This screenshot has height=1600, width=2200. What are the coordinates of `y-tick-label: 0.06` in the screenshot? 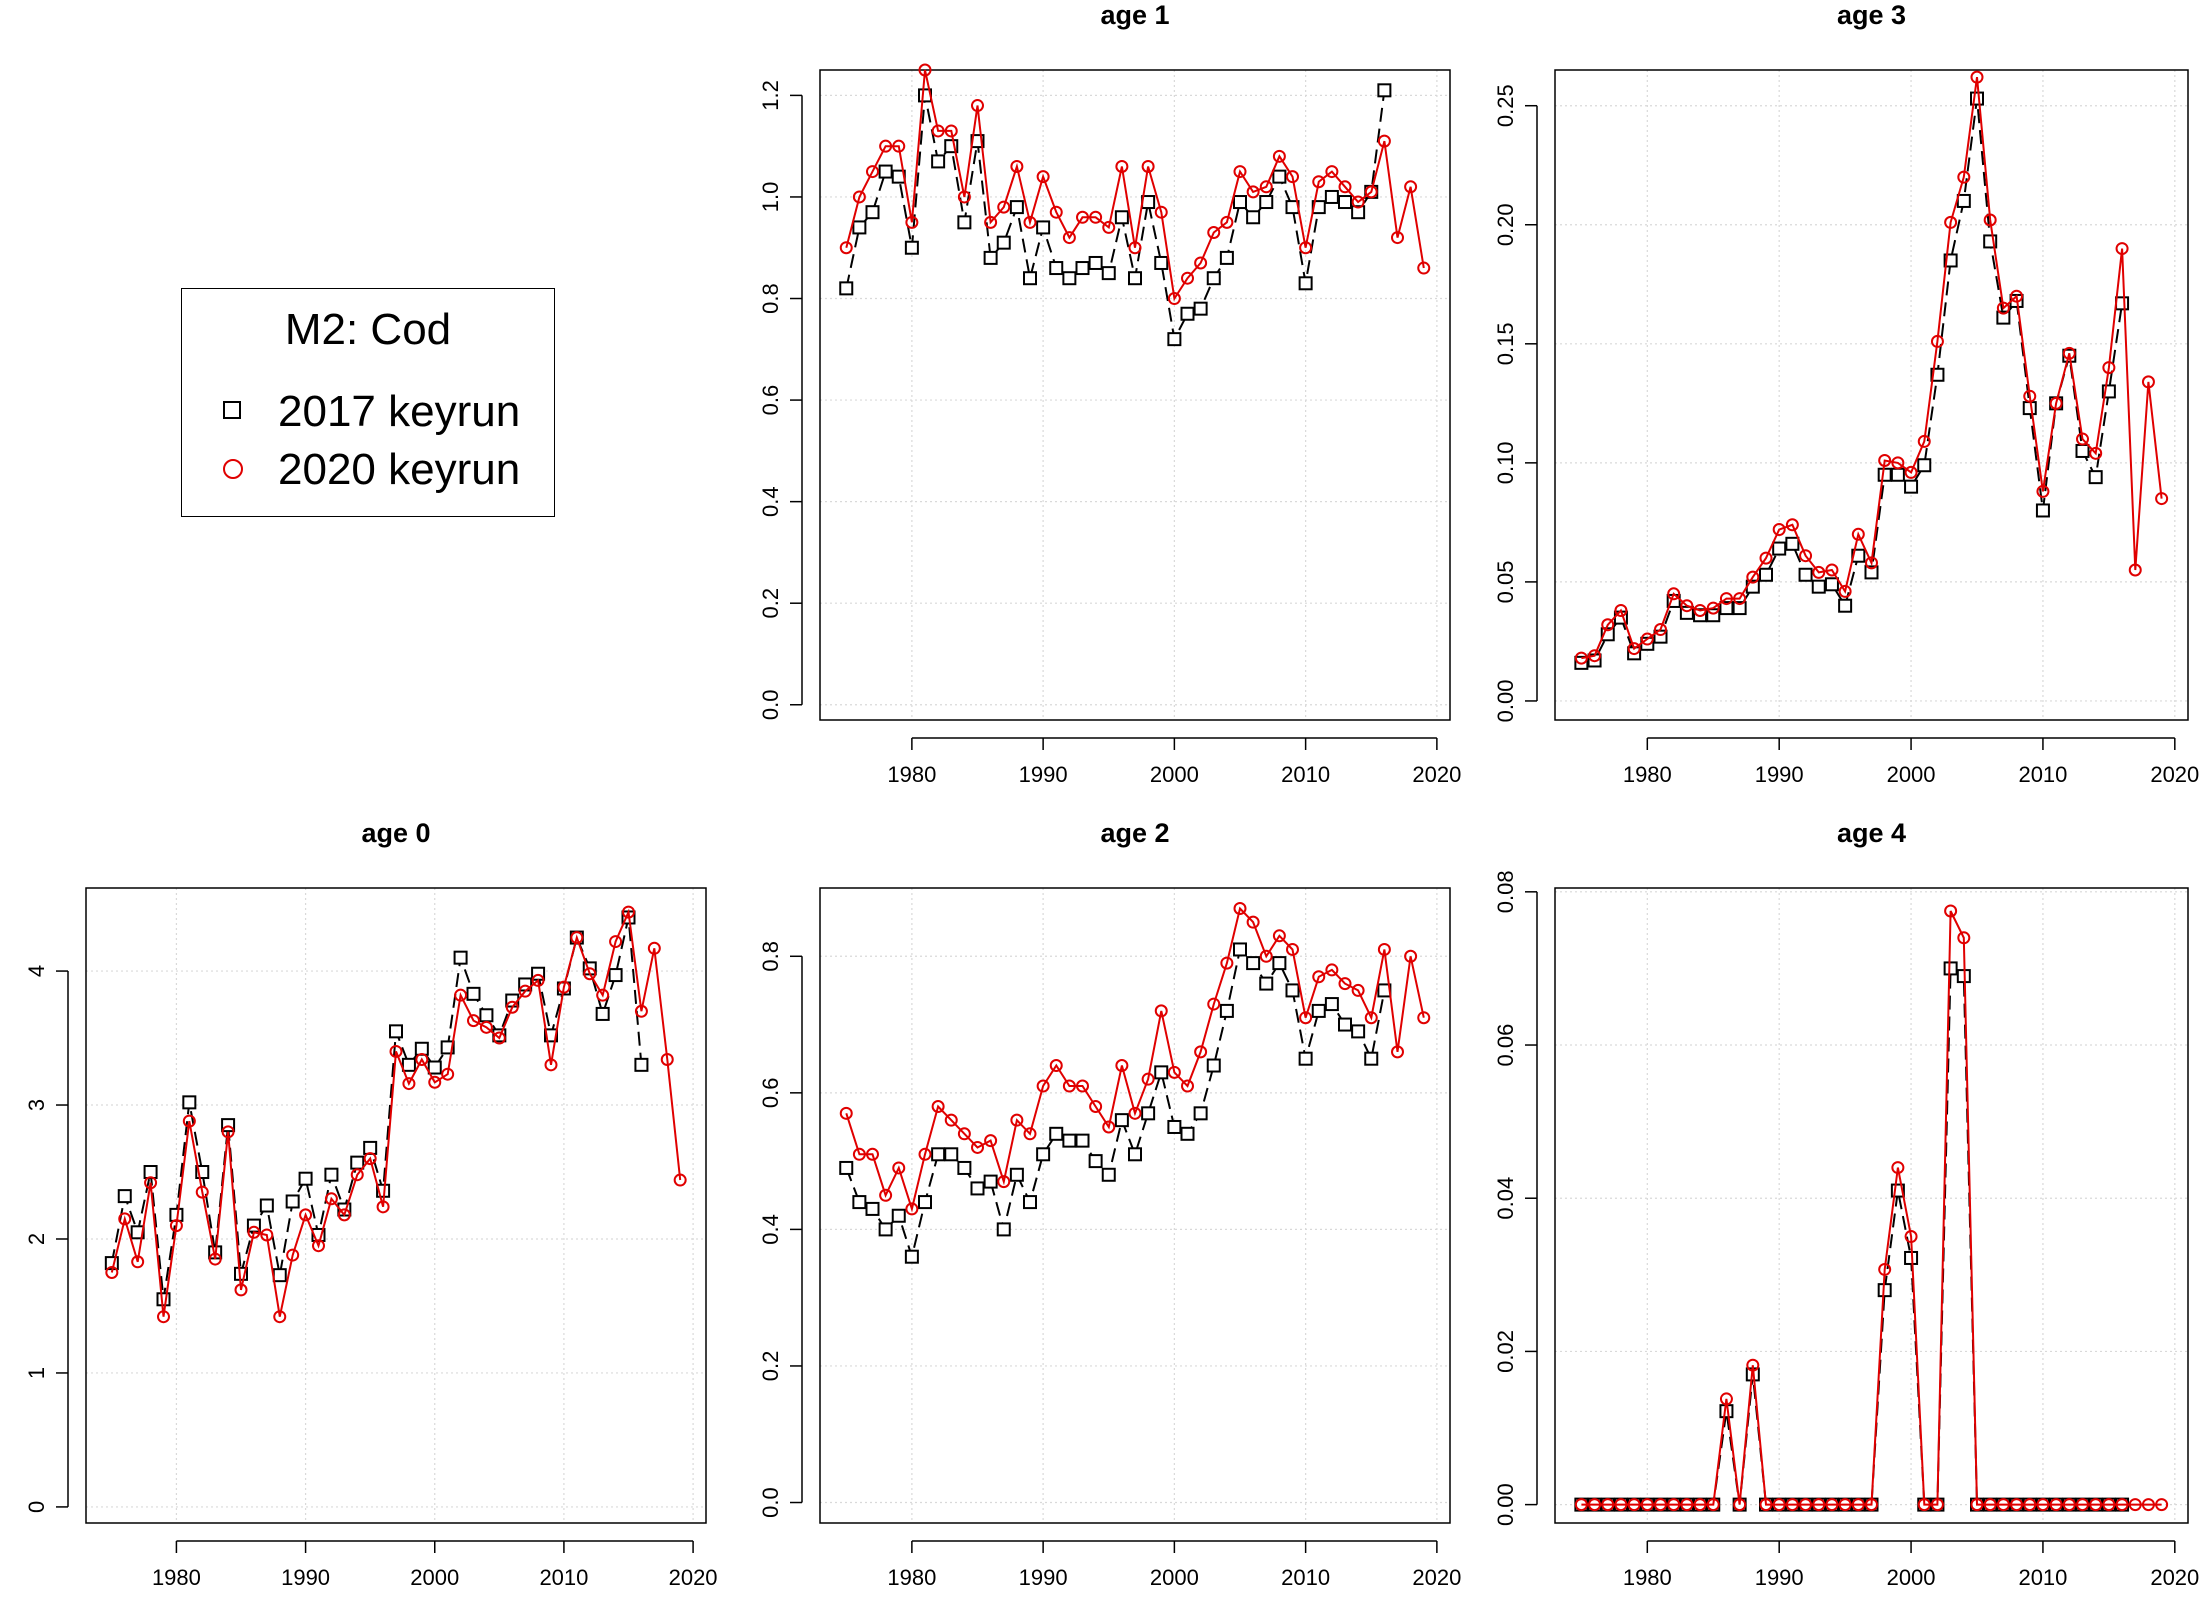 It's located at (1505, 1045).